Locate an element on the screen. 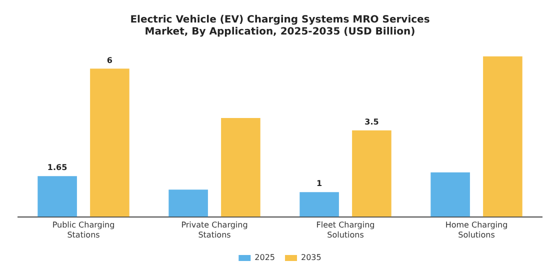 The width and height of the screenshot is (560, 280). x-tick-label: Public Charging Stations is located at coordinates (83, 230).